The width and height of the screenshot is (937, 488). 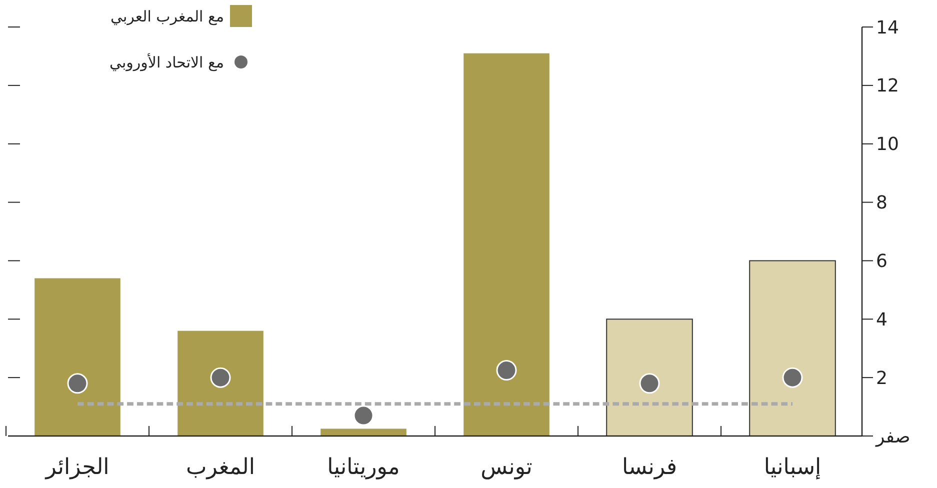 What do you see at coordinates (77, 467) in the screenshot?
I see `x-tick-label: الجزائر` at bounding box center [77, 467].